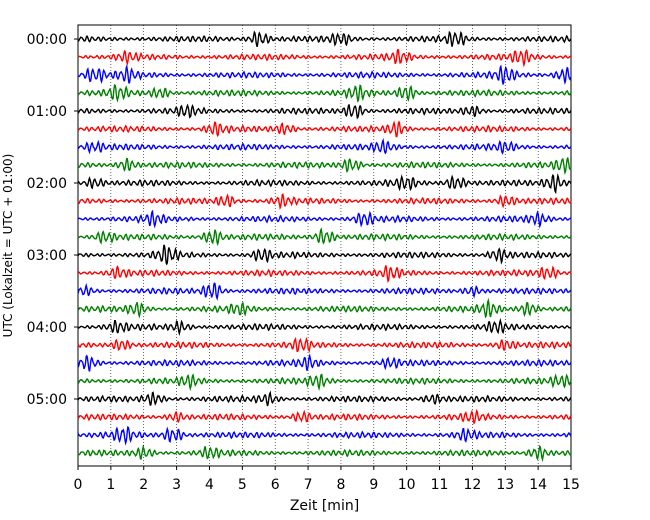 The width and height of the screenshot is (650, 520). Describe the element at coordinates (47, 112) in the screenshot. I see `y-tick-label-1: 01:00` at that location.